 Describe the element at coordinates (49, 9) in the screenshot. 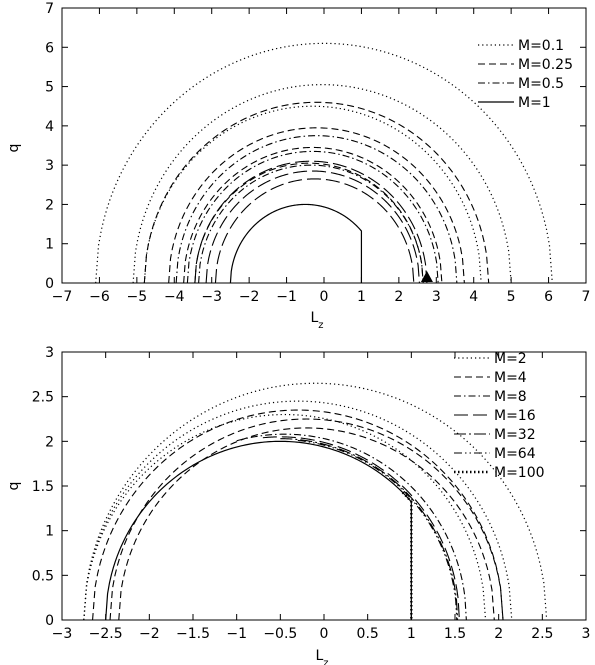

I see `y-tick-label: 7` at that location.